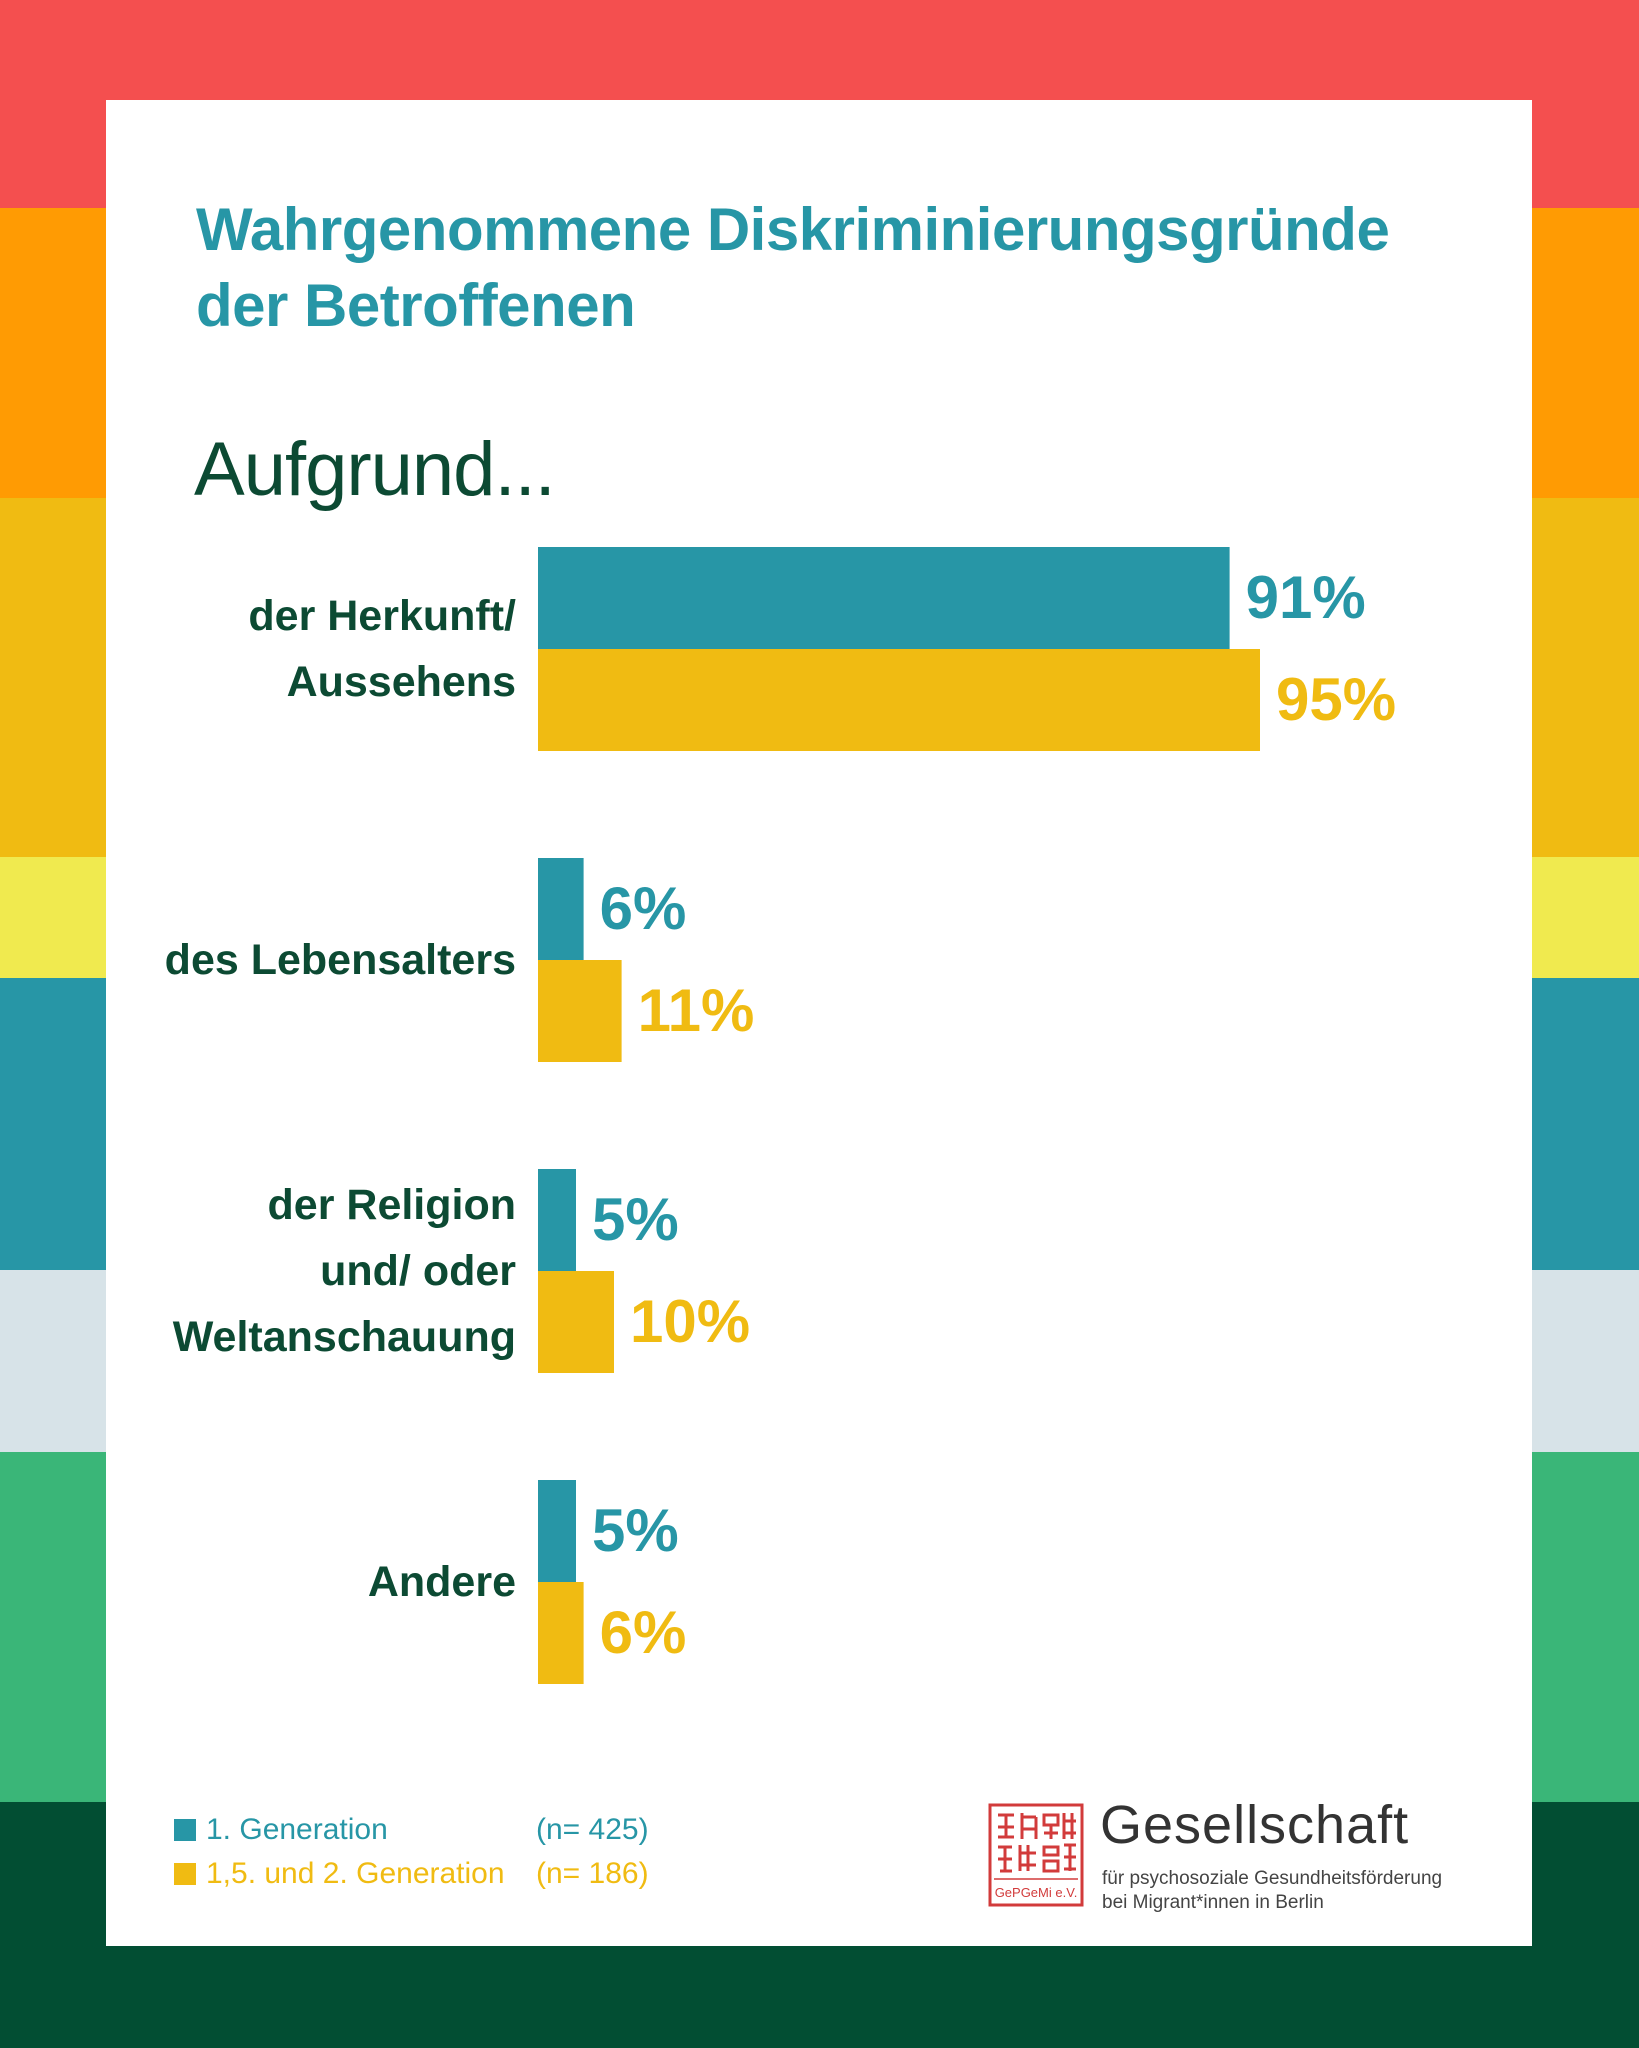  What do you see at coordinates (442, 1582) in the screenshot?
I see `category-label-3-line-0: Andere` at bounding box center [442, 1582].